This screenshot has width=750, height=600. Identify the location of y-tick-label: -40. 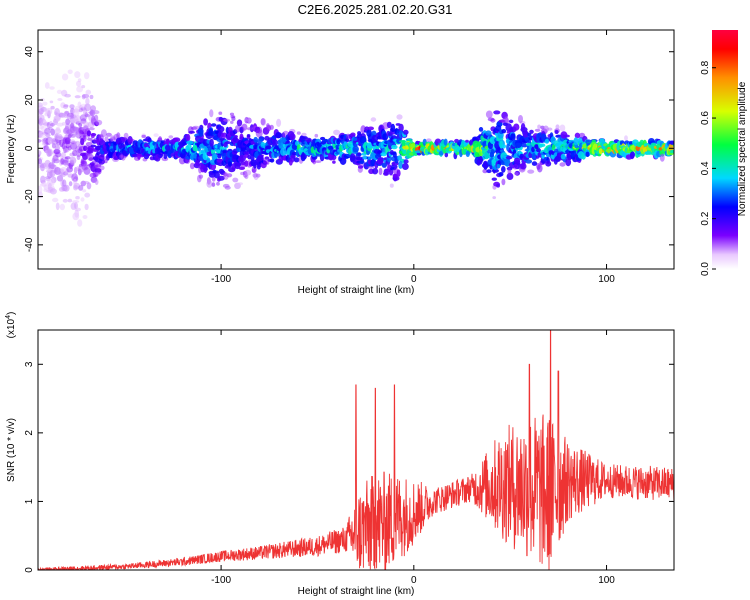
(29, 244).